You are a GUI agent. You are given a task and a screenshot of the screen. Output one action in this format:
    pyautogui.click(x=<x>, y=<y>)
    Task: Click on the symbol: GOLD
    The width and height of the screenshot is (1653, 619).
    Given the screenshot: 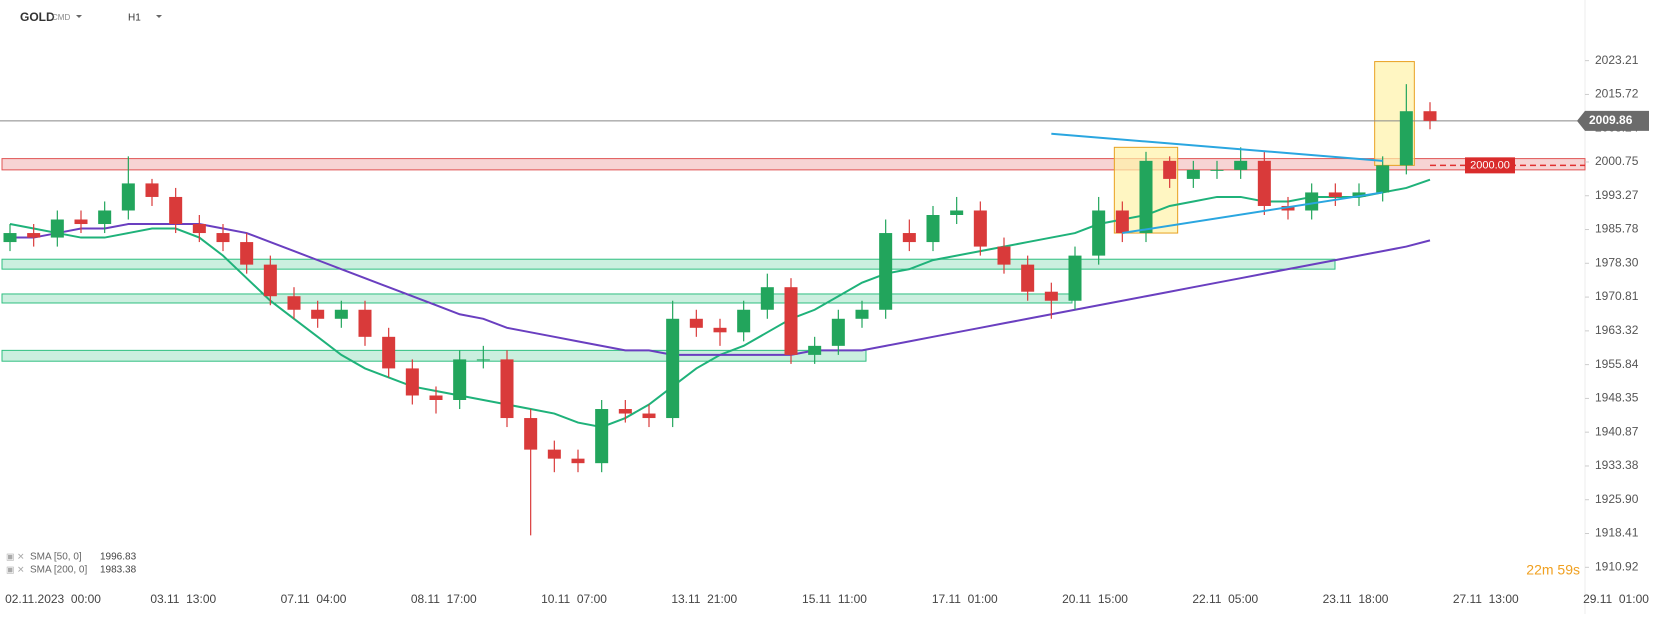 What is the action you would take?
    pyautogui.click(x=37, y=17)
    